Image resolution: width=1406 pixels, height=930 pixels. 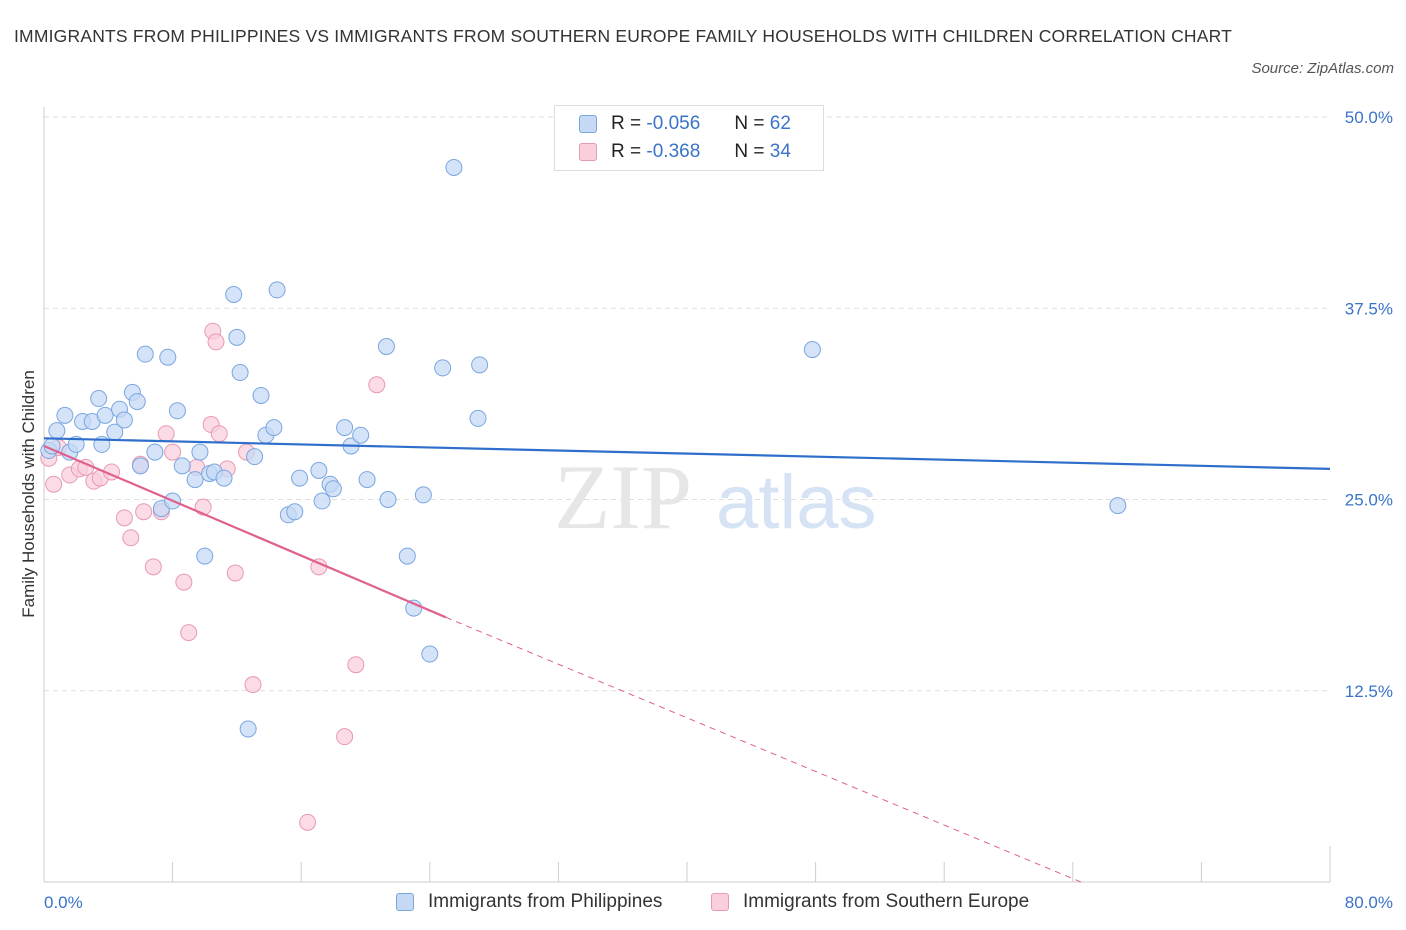 I want to click on y-tick-label-2: 37.5%, so click(x=1369, y=308).